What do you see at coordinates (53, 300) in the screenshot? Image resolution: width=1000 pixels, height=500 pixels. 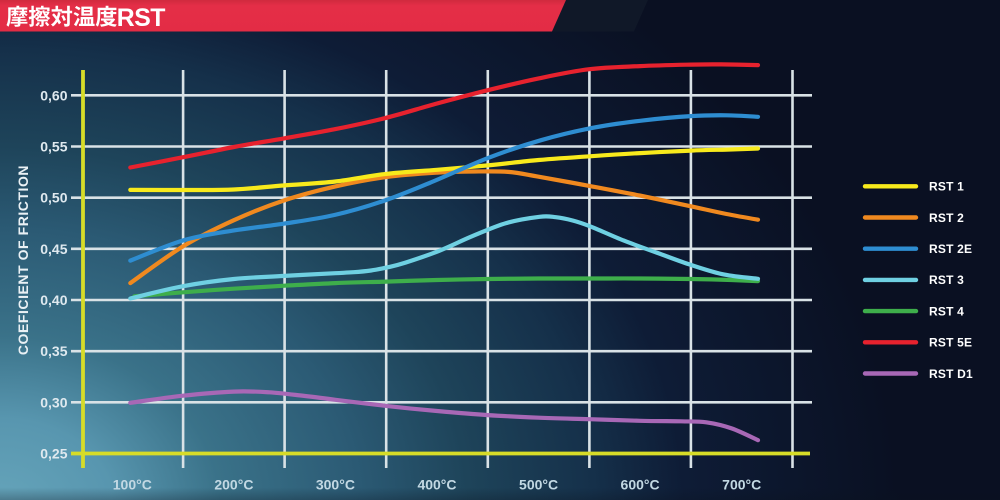 I see `svg-text: 0,40` at bounding box center [53, 300].